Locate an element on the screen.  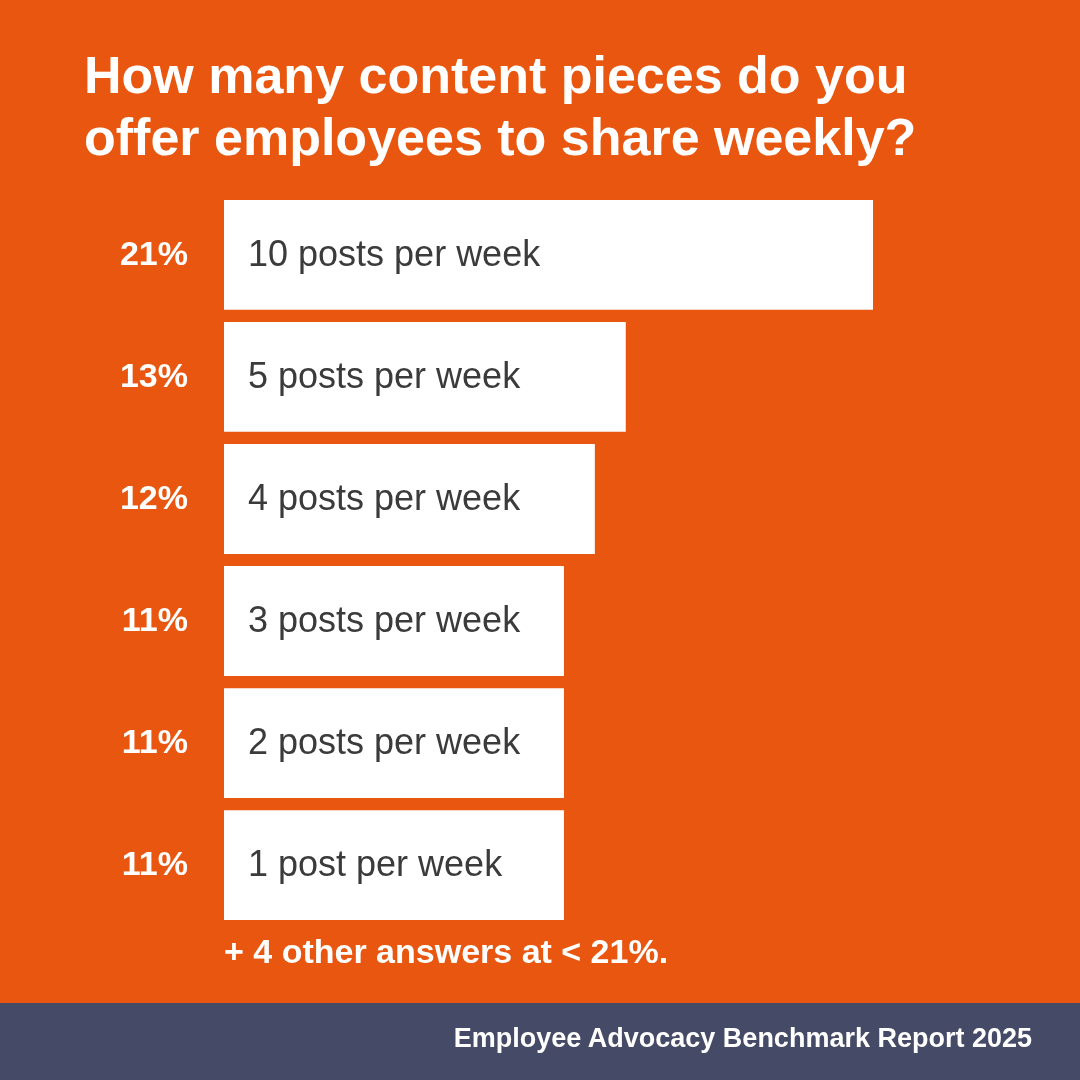
y-tick-label: 4 posts per week is located at coordinates (385, 497).